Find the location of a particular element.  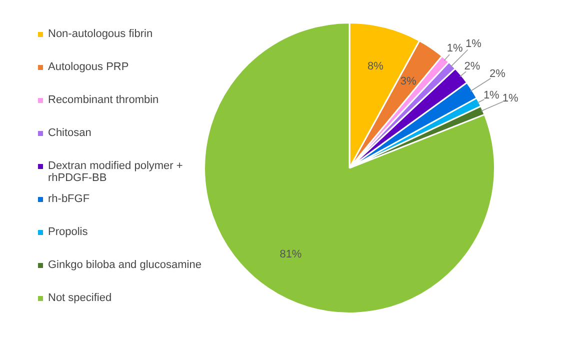

legend-label: Dextran modified polymer + rhPDGF-BB is located at coordinates (116, 172).